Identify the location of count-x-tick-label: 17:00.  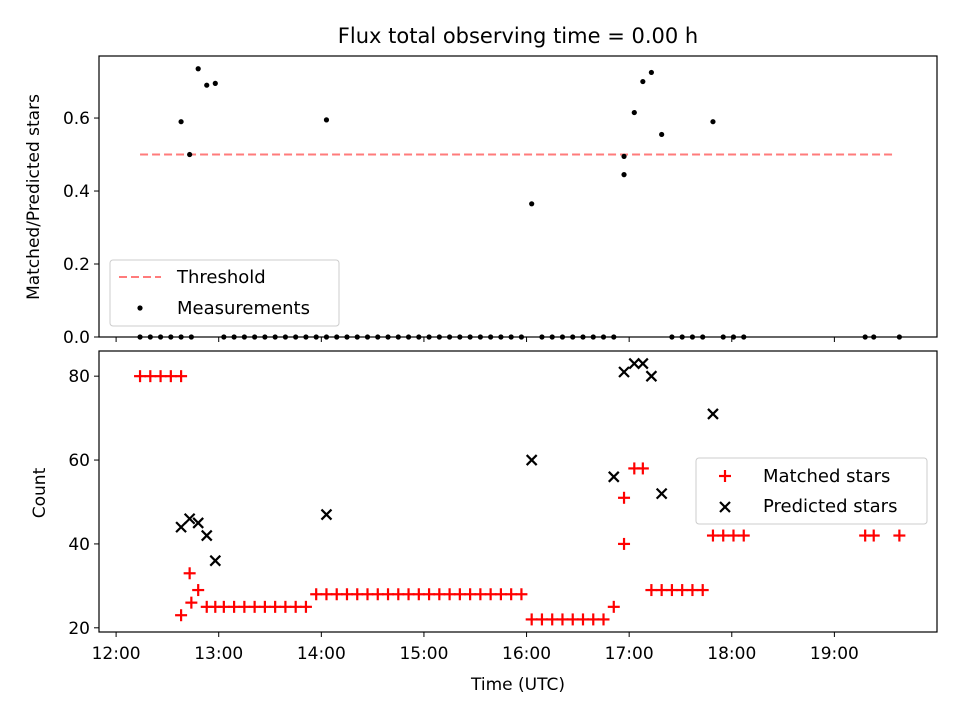
(629, 654).